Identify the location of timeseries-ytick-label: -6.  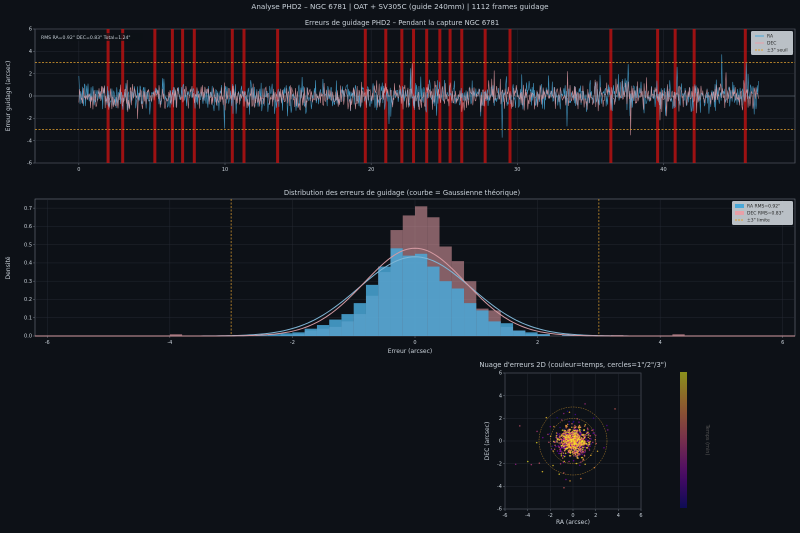
(29, 164).